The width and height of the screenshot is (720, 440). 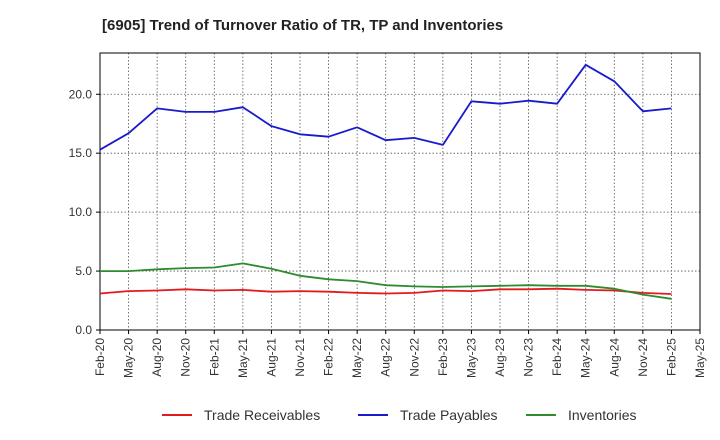 I want to click on x-tick-label: May-24, so click(x=586, y=358).